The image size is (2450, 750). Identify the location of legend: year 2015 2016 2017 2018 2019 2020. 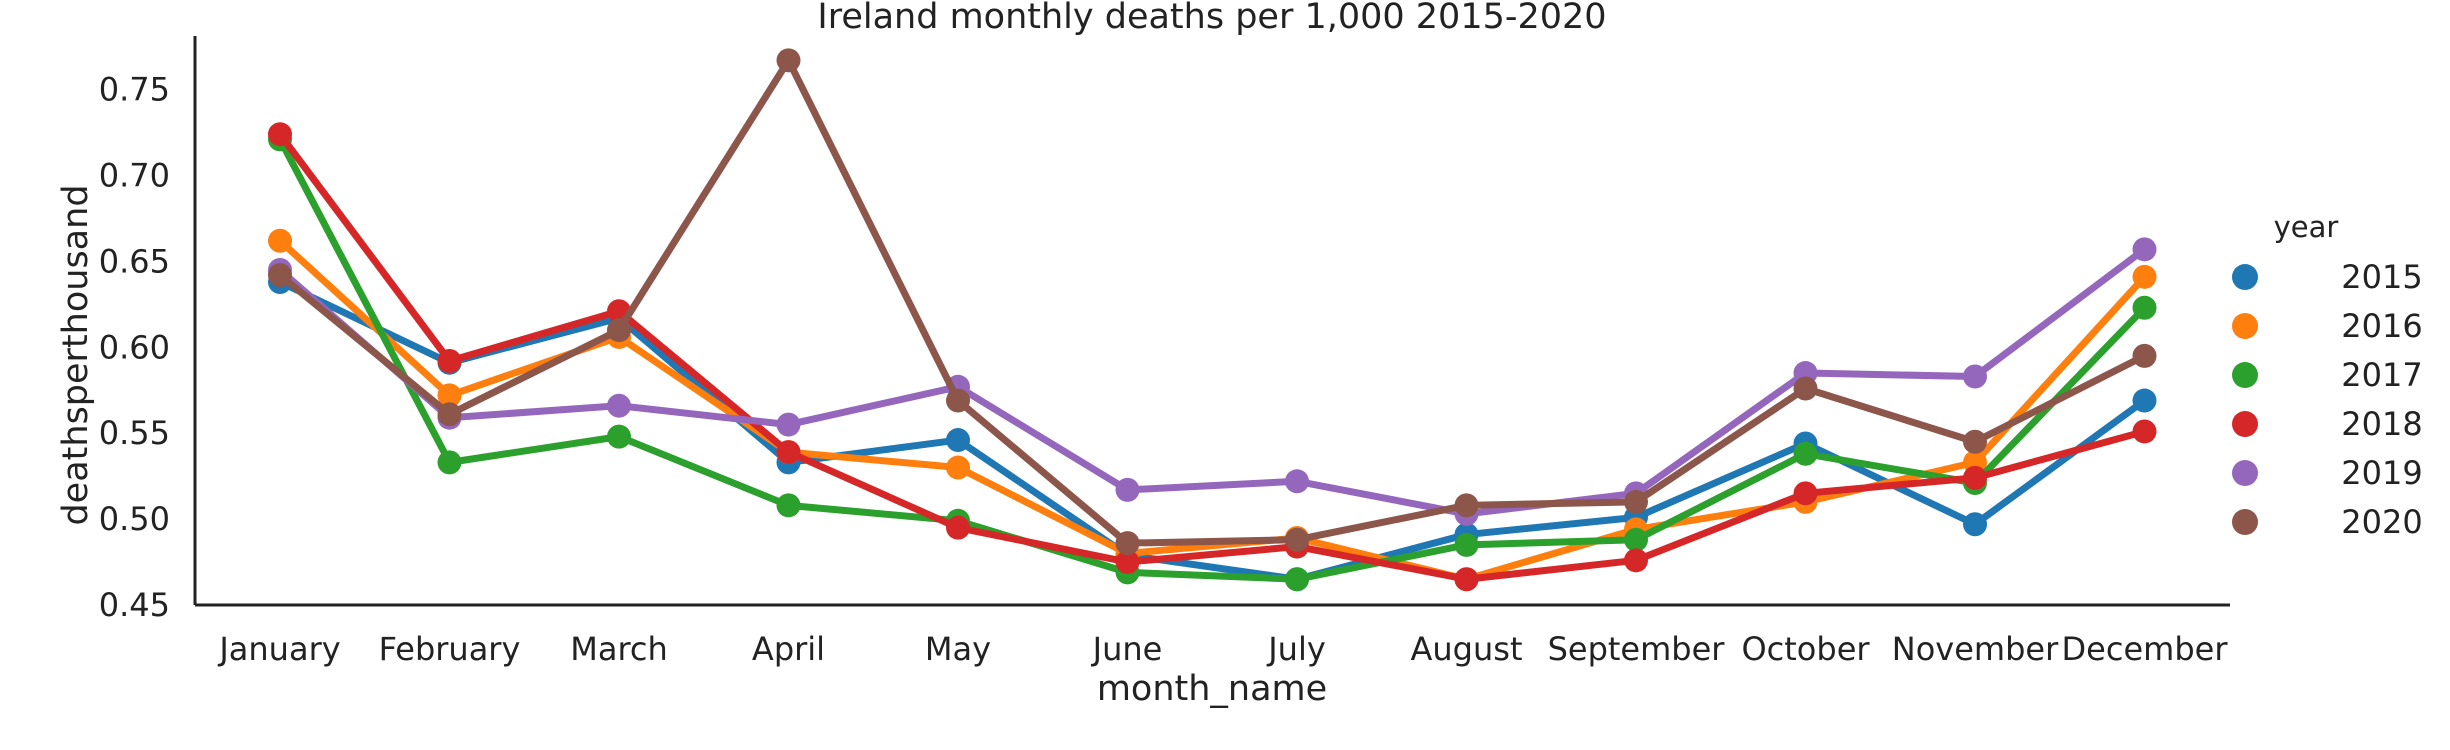
(2327, 375).